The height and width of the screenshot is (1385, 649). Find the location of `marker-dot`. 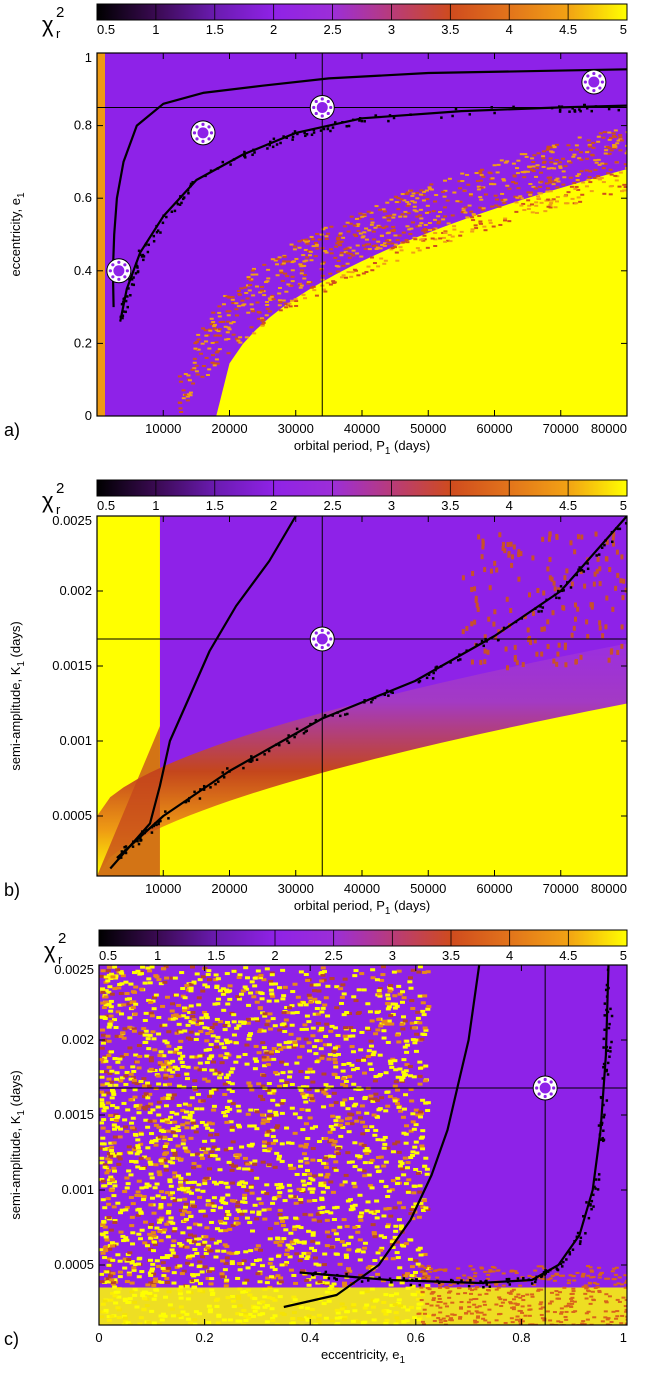

marker-dot is located at coordinates (322, 99).